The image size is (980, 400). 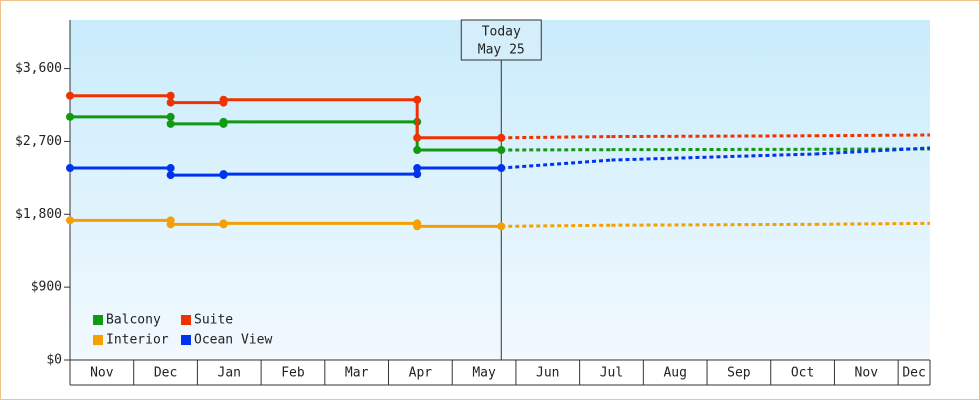 What do you see at coordinates (611, 373) in the screenshot?
I see `x-tick-label: Jul` at bounding box center [611, 373].